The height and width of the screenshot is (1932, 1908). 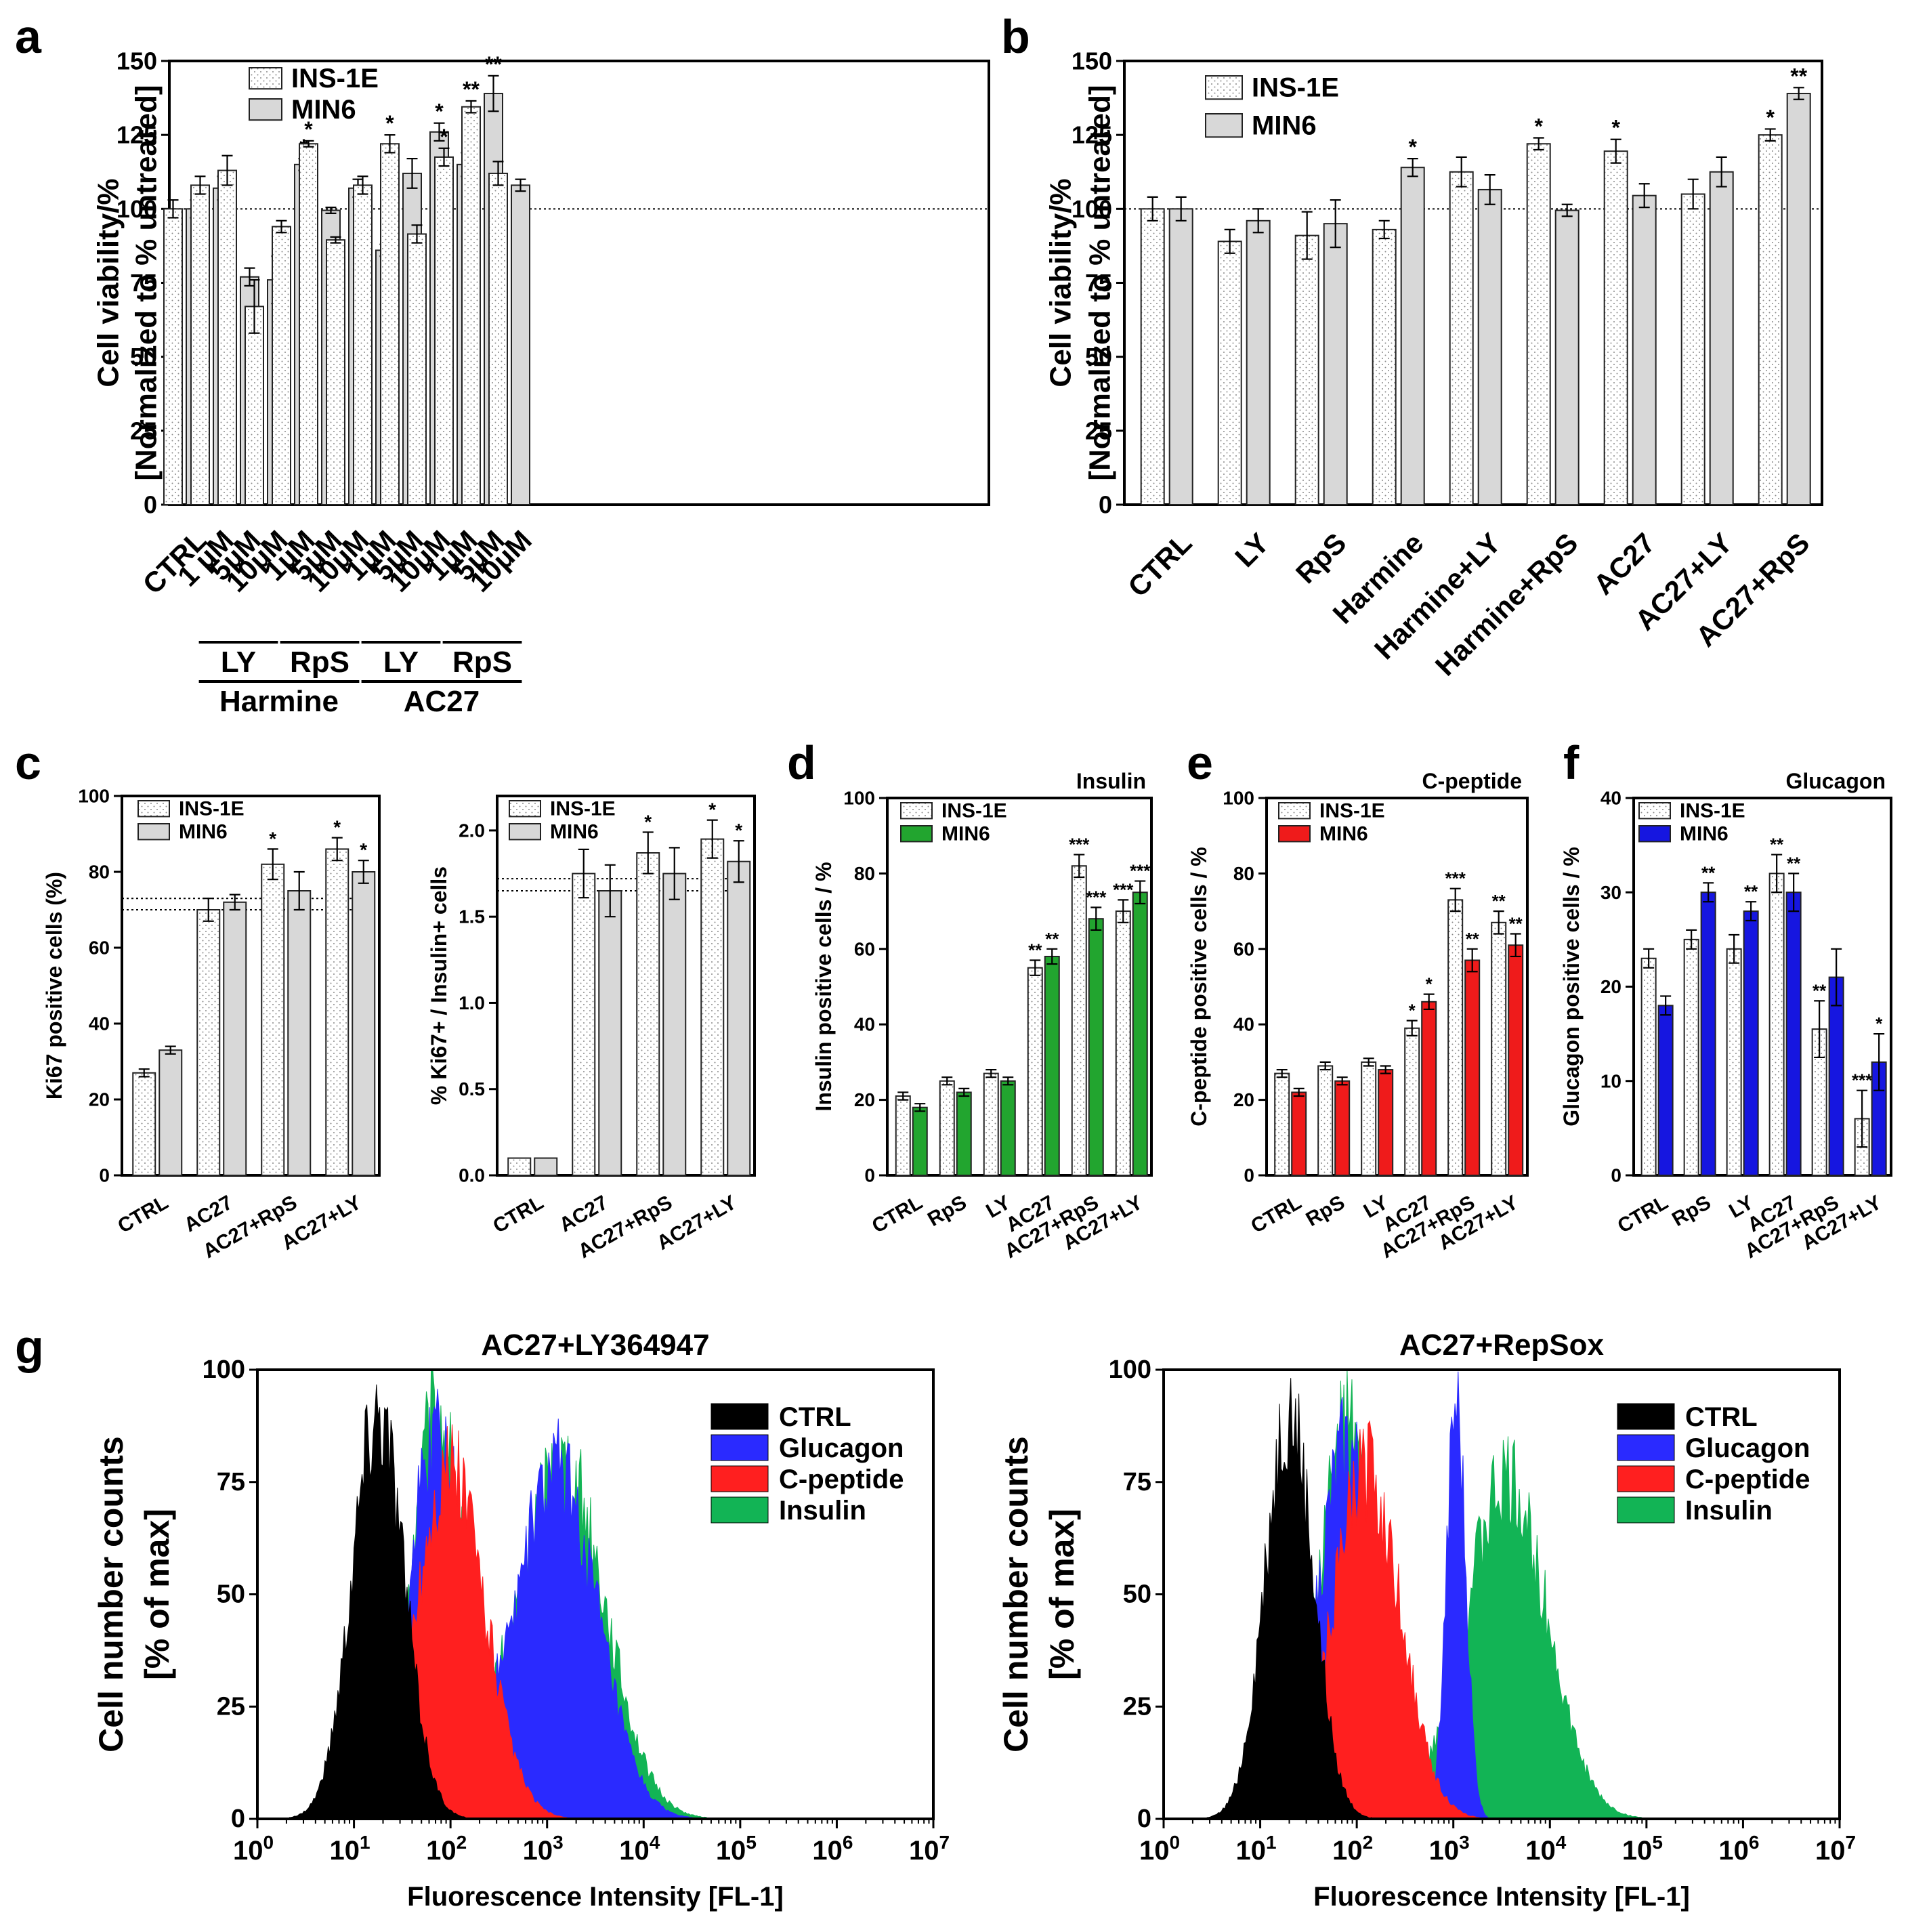 I want to click on chart-title: AC27+LY364947, so click(x=595, y=1345).